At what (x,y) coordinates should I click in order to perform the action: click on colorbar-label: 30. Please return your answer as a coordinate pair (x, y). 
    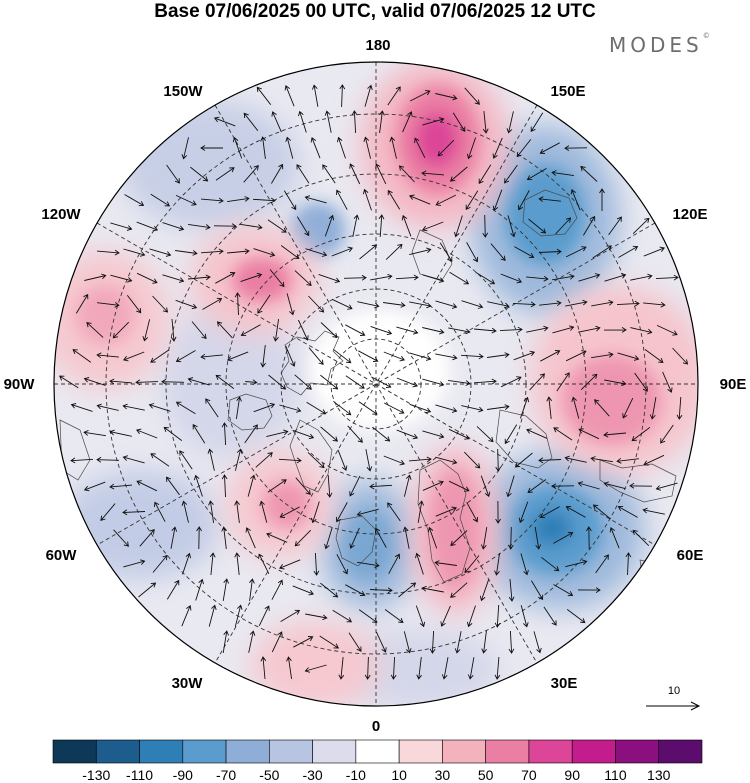
    Looking at the image, I should click on (443, 775).